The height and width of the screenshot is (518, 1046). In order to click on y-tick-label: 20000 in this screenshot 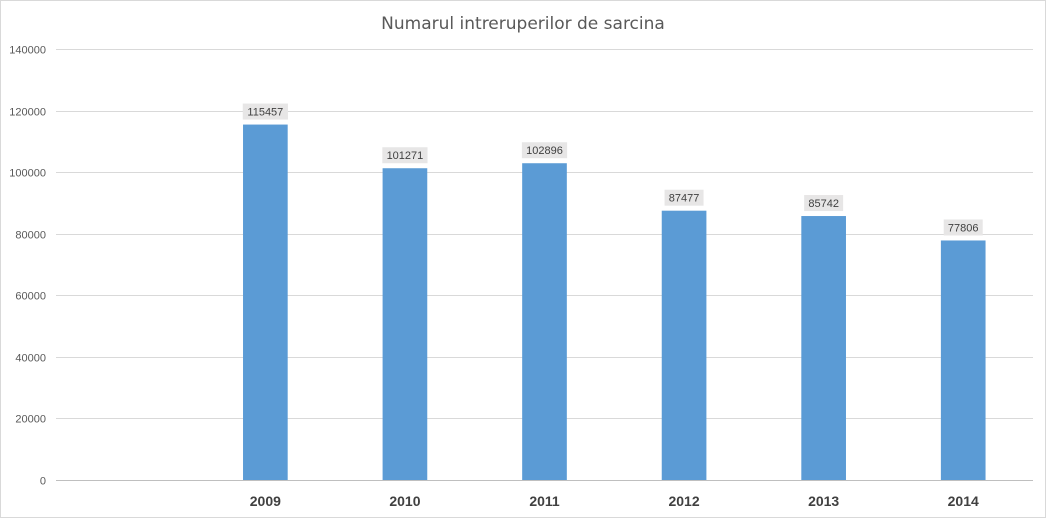, I will do `click(30, 420)`.